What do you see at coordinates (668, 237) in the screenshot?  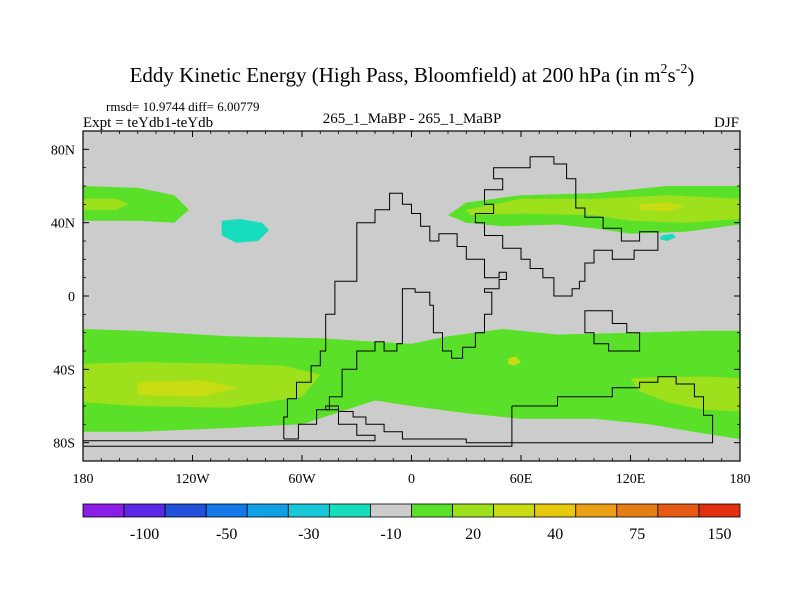 I see `field-nh-small-cyan` at bounding box center [668, 237].